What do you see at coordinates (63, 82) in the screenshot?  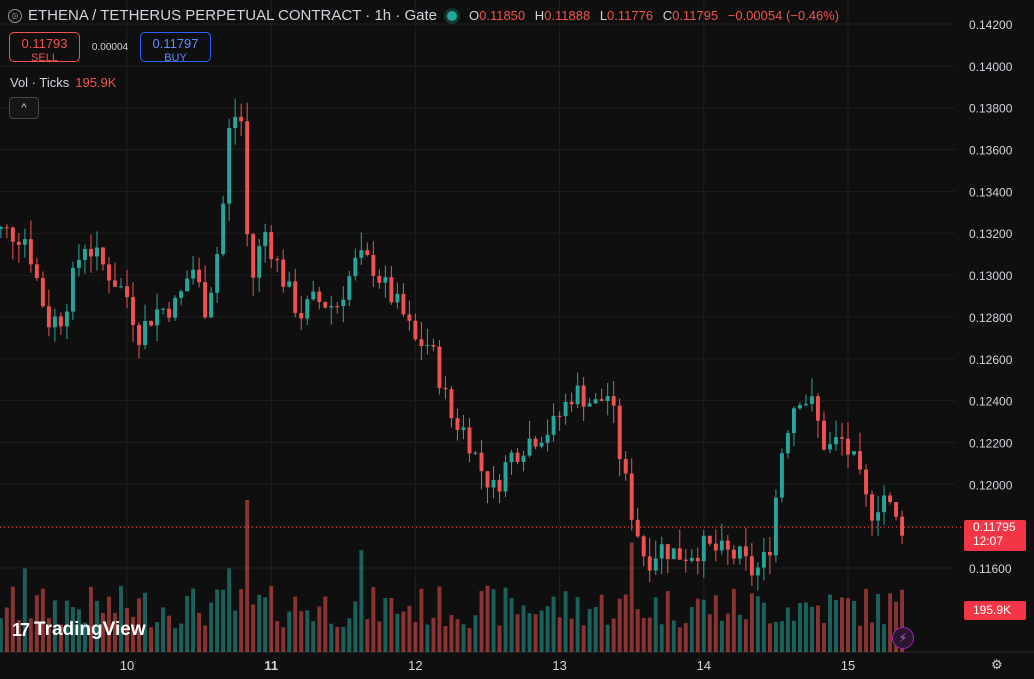 I see `volume-legend: Vol · Ticks 195.9K` at bounding box center [63, 82].